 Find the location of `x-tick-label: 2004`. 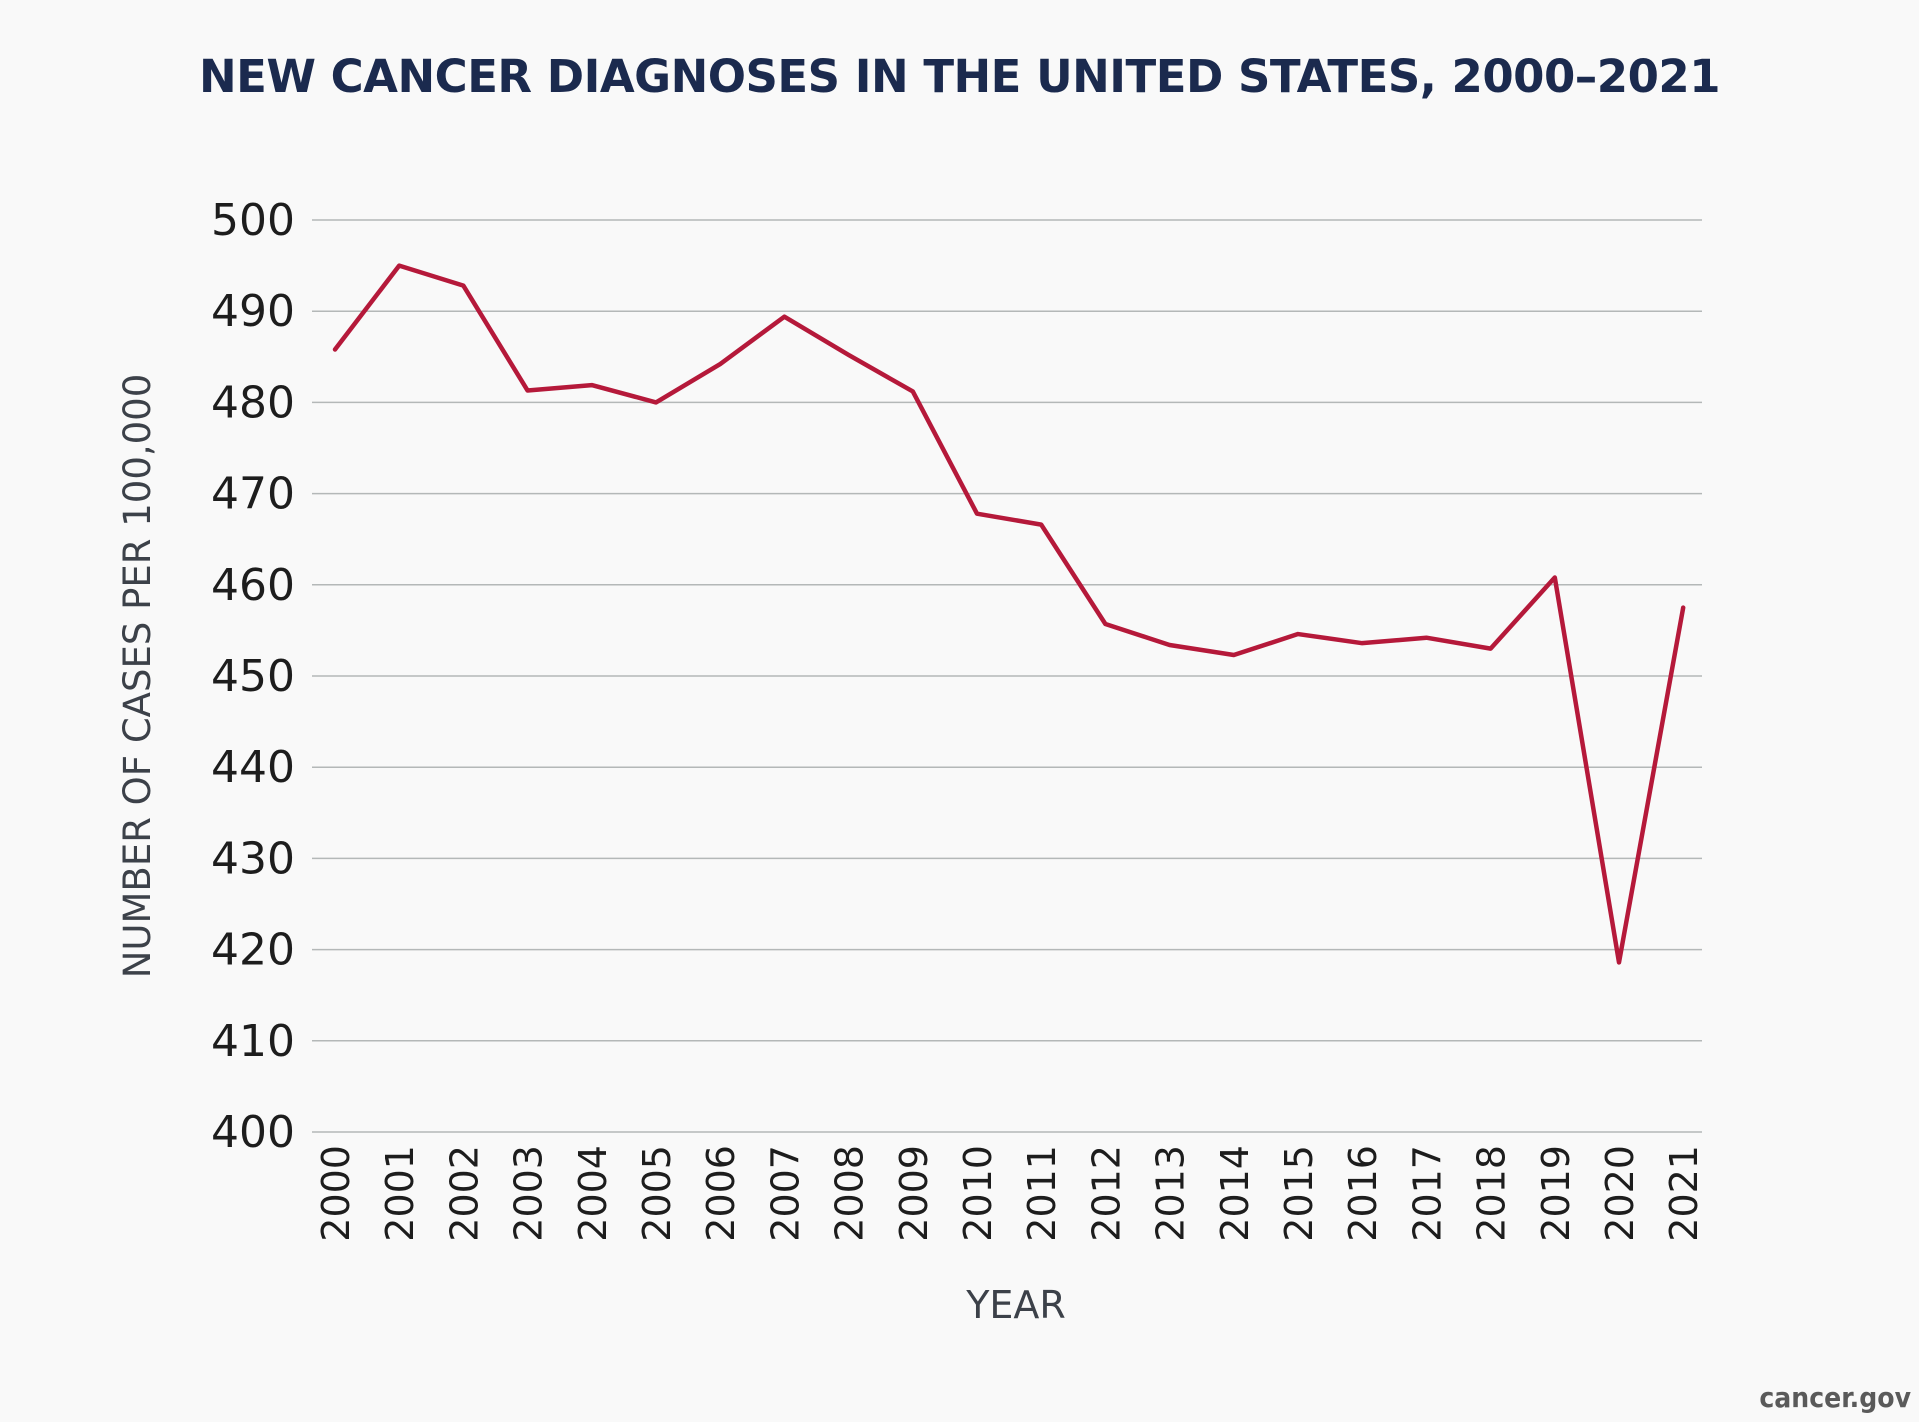

x-tick-label: 2004 is located at coordinates (593, 1193).